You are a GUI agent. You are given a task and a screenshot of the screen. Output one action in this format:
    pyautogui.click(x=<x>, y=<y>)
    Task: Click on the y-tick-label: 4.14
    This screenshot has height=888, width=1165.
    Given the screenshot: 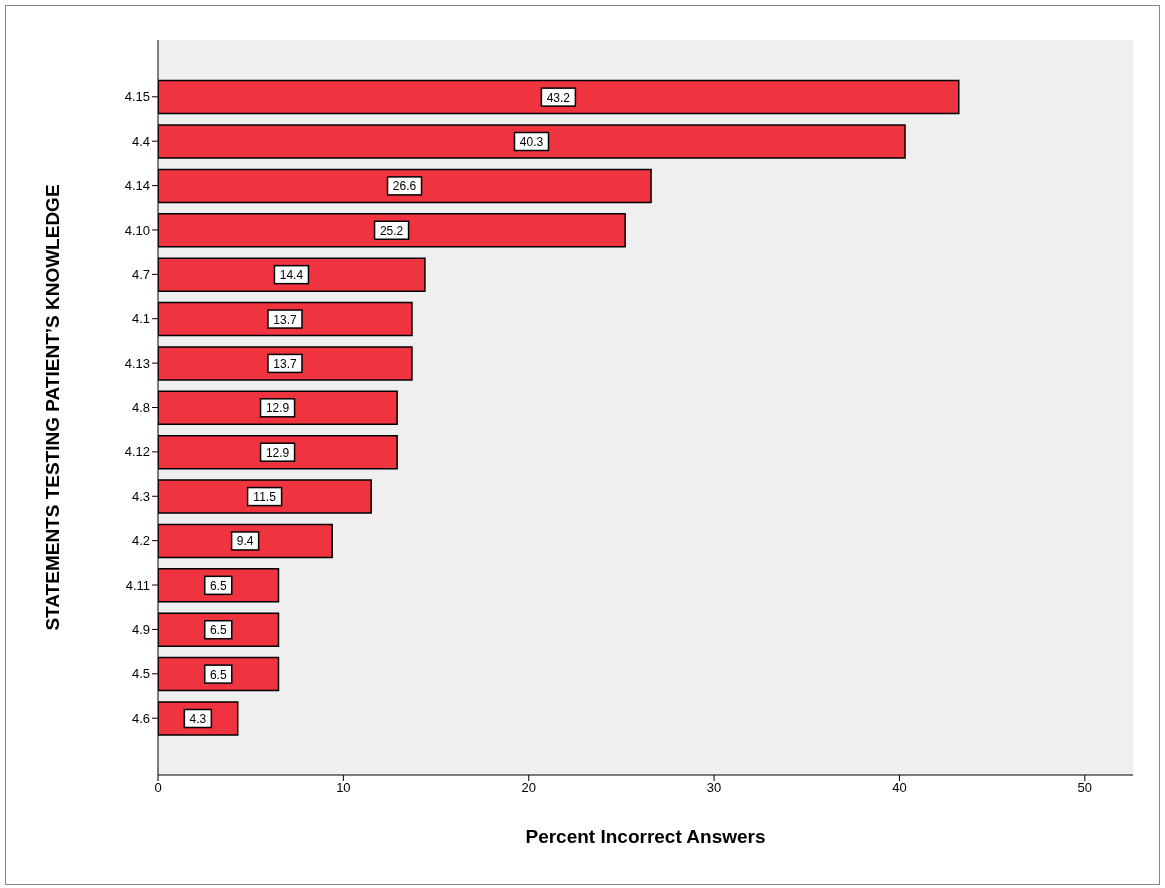 What is the action you would take?
    pyautogui.click(x=137, y=186)
    